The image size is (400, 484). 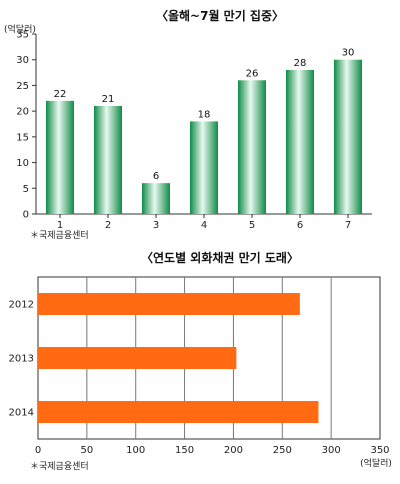 What do you see at coordinates (22, 35) in the screenshot?
I see `chart1-y-tick-label: 35` at bounding box center [22, 35].